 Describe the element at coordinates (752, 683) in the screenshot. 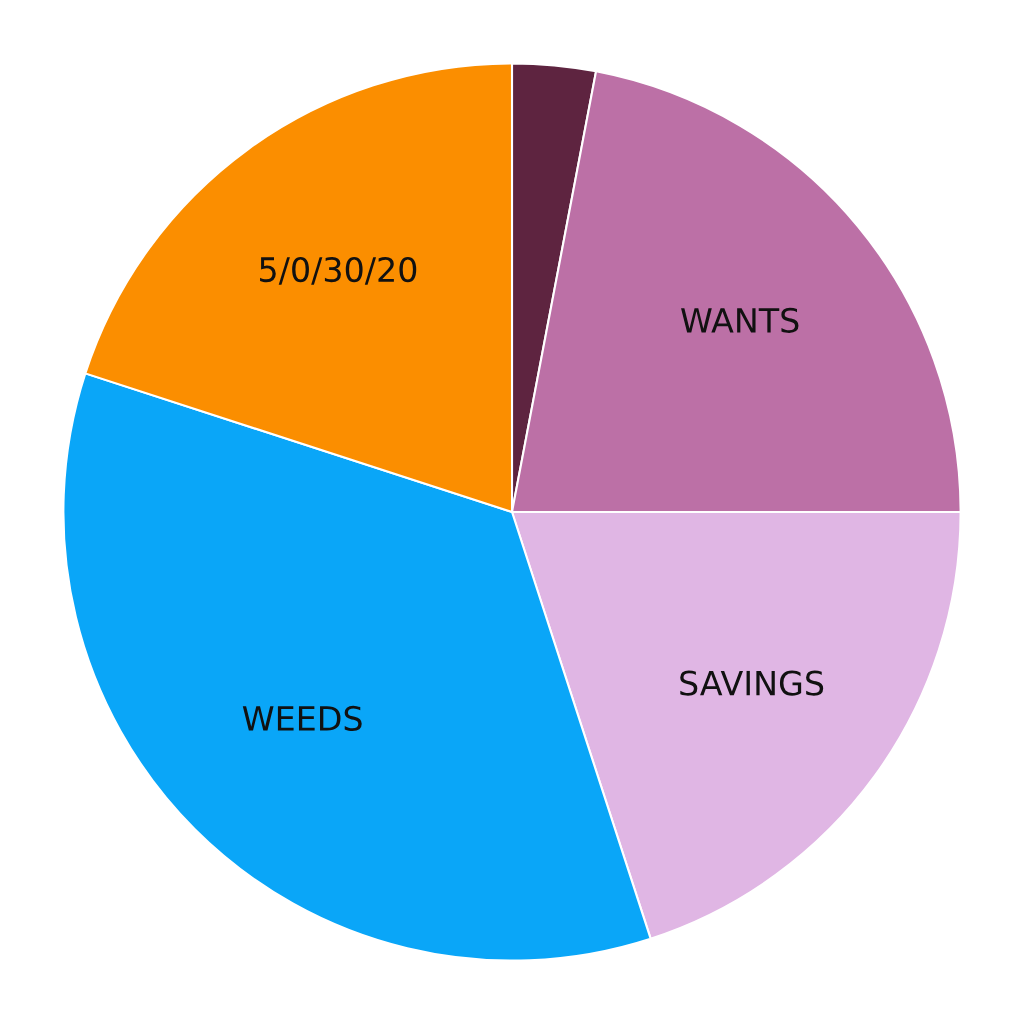

I see `slice-label: SAVINGS` at that location.